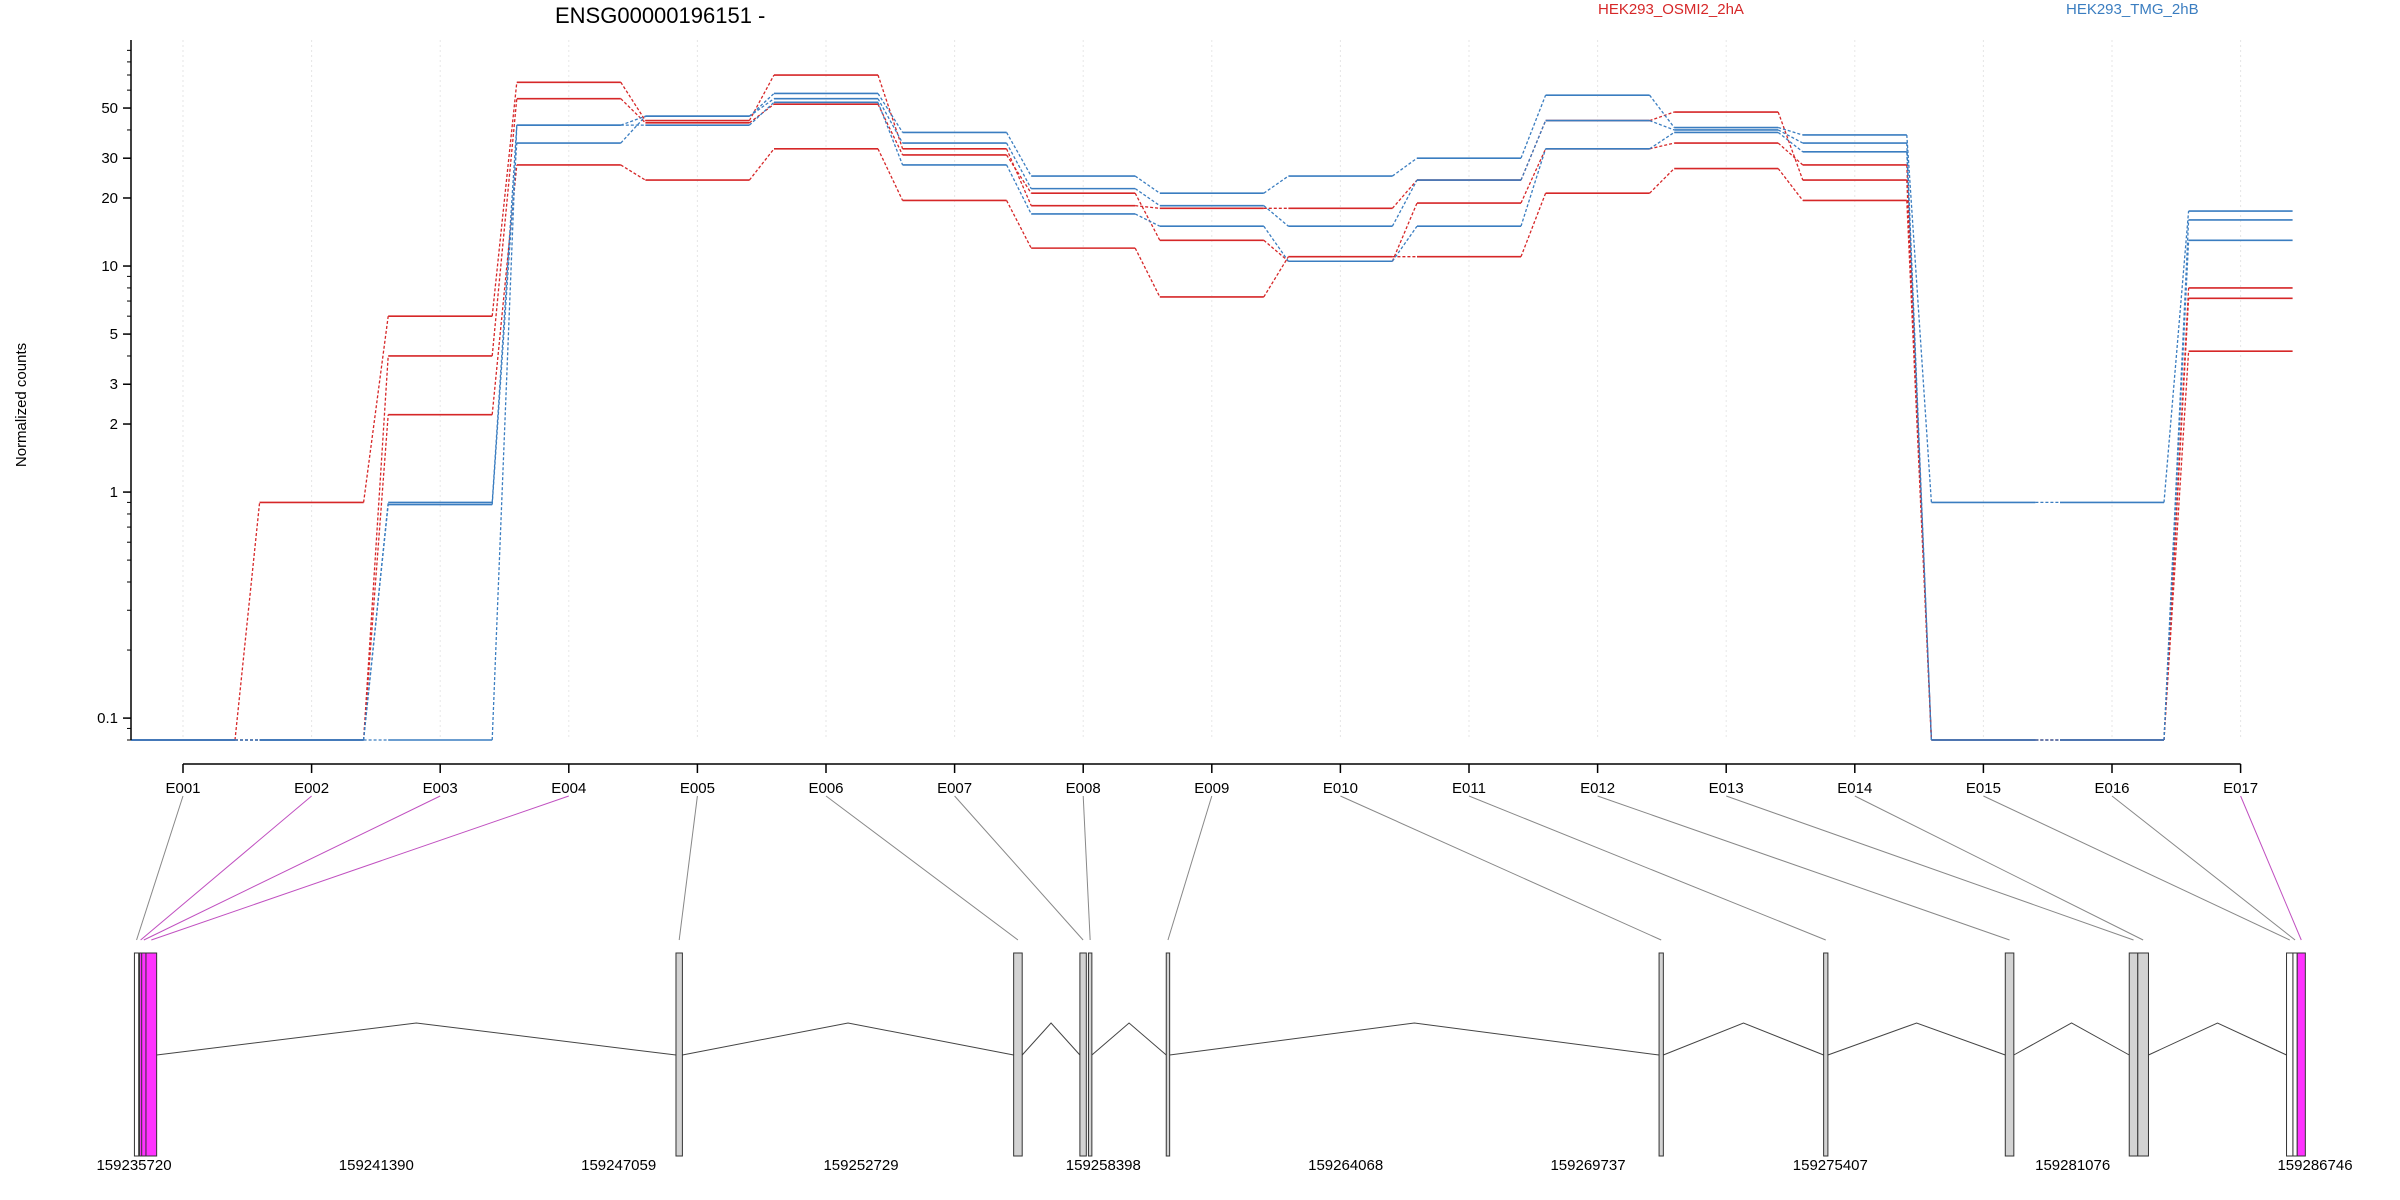 This screenshot has height=1200, width=2400. What do you see at coordinates (311, 788) in the screenshot?
I see `x-tick-label-E002: E002` at bounding box center [311, 788].